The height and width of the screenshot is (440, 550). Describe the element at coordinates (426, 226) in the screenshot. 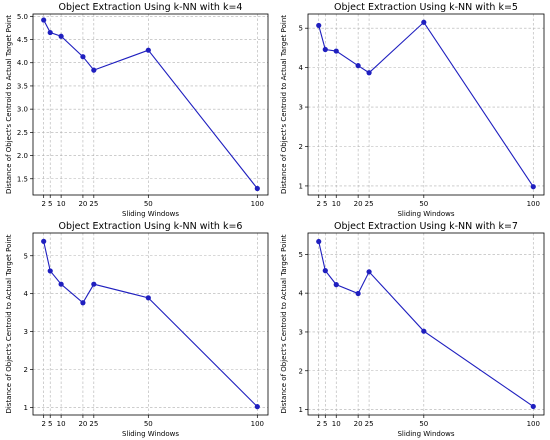

I see `chart-title: Object Extraction Using k-NN with k=7` at that location.